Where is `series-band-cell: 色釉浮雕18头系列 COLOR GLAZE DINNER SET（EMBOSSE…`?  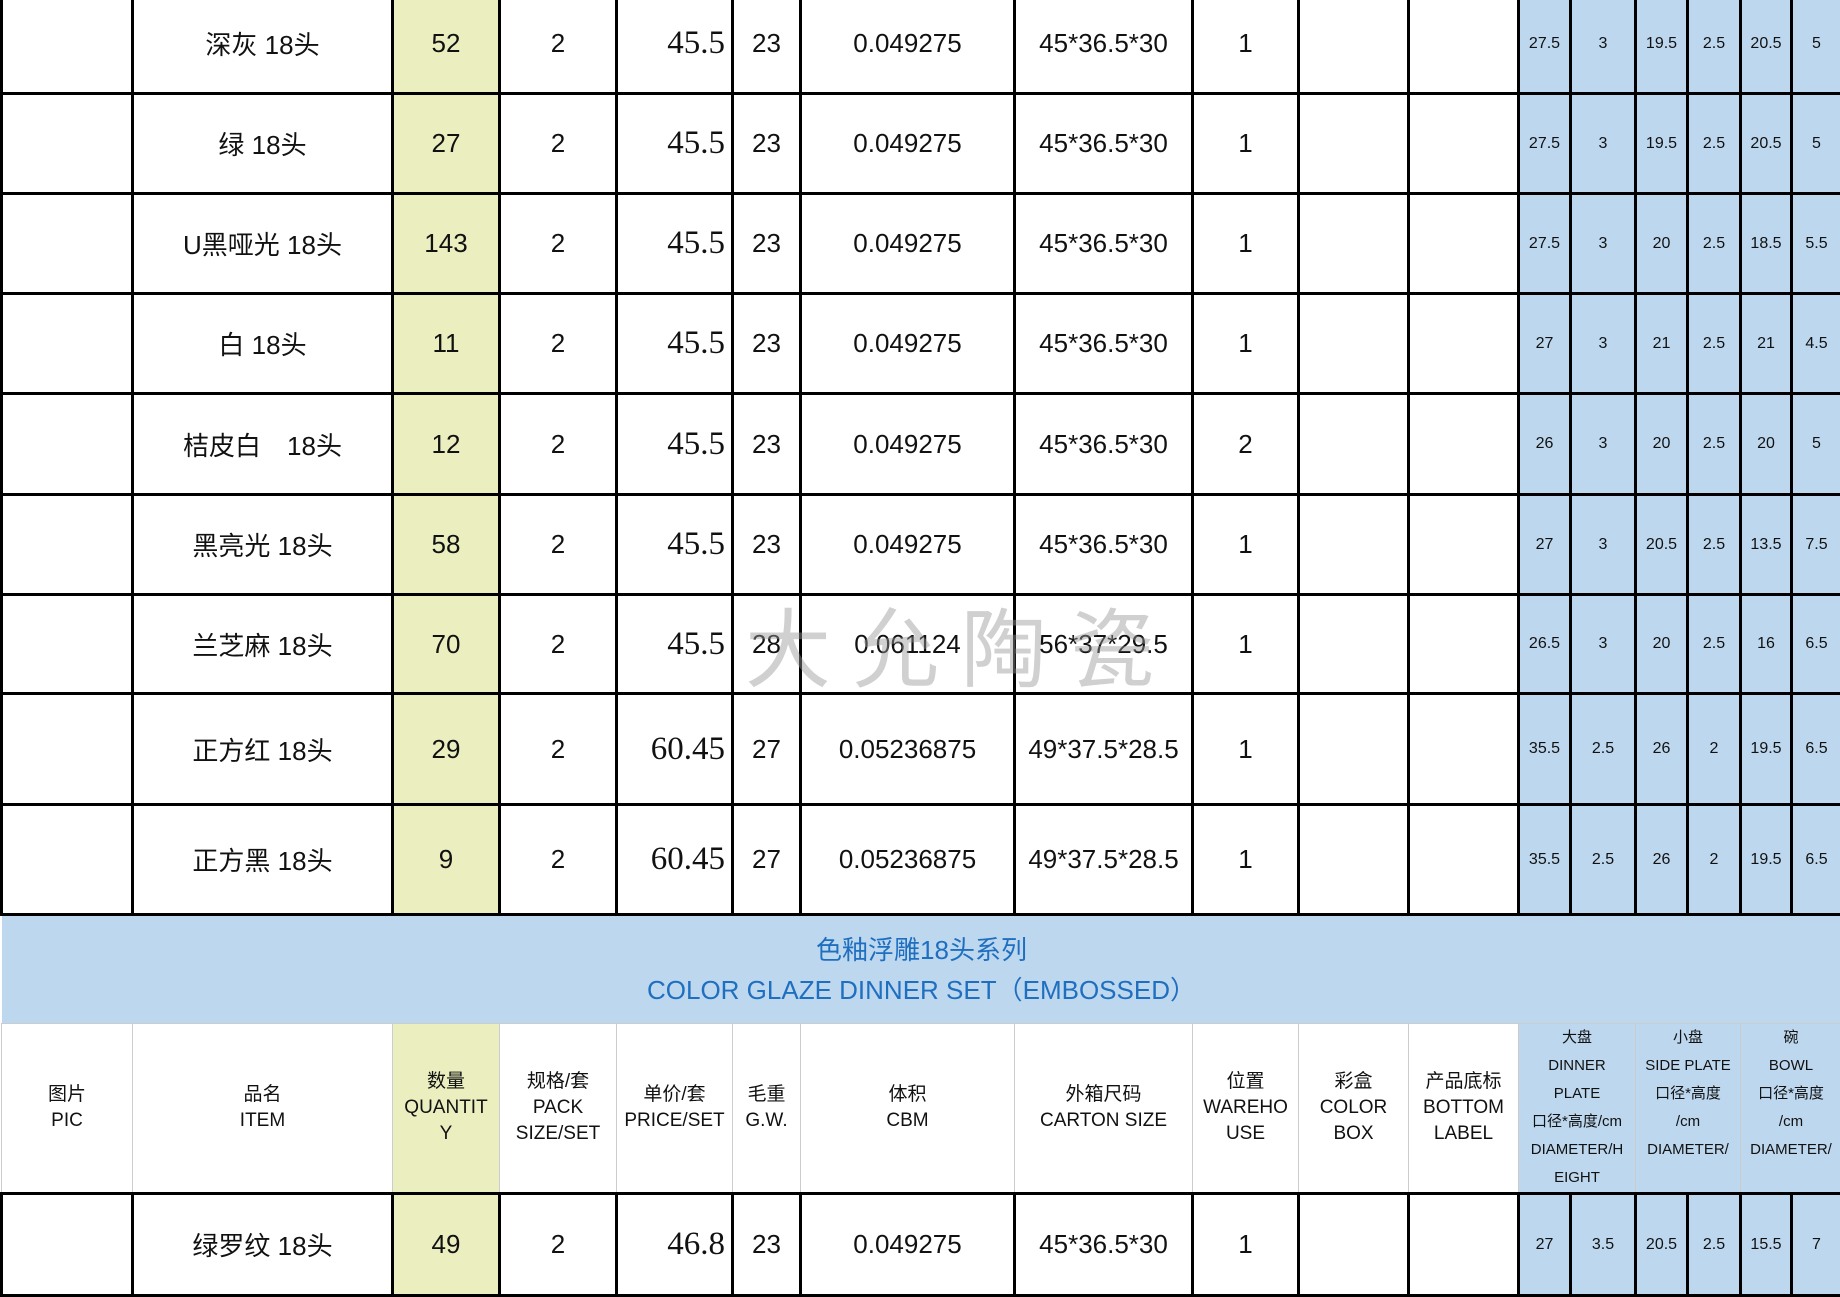
series-band-cell: 色釉浮雕18头系列 COLOR GLAZE DINNER SET（EMBOSSE… is located at coordinates (921, 969).